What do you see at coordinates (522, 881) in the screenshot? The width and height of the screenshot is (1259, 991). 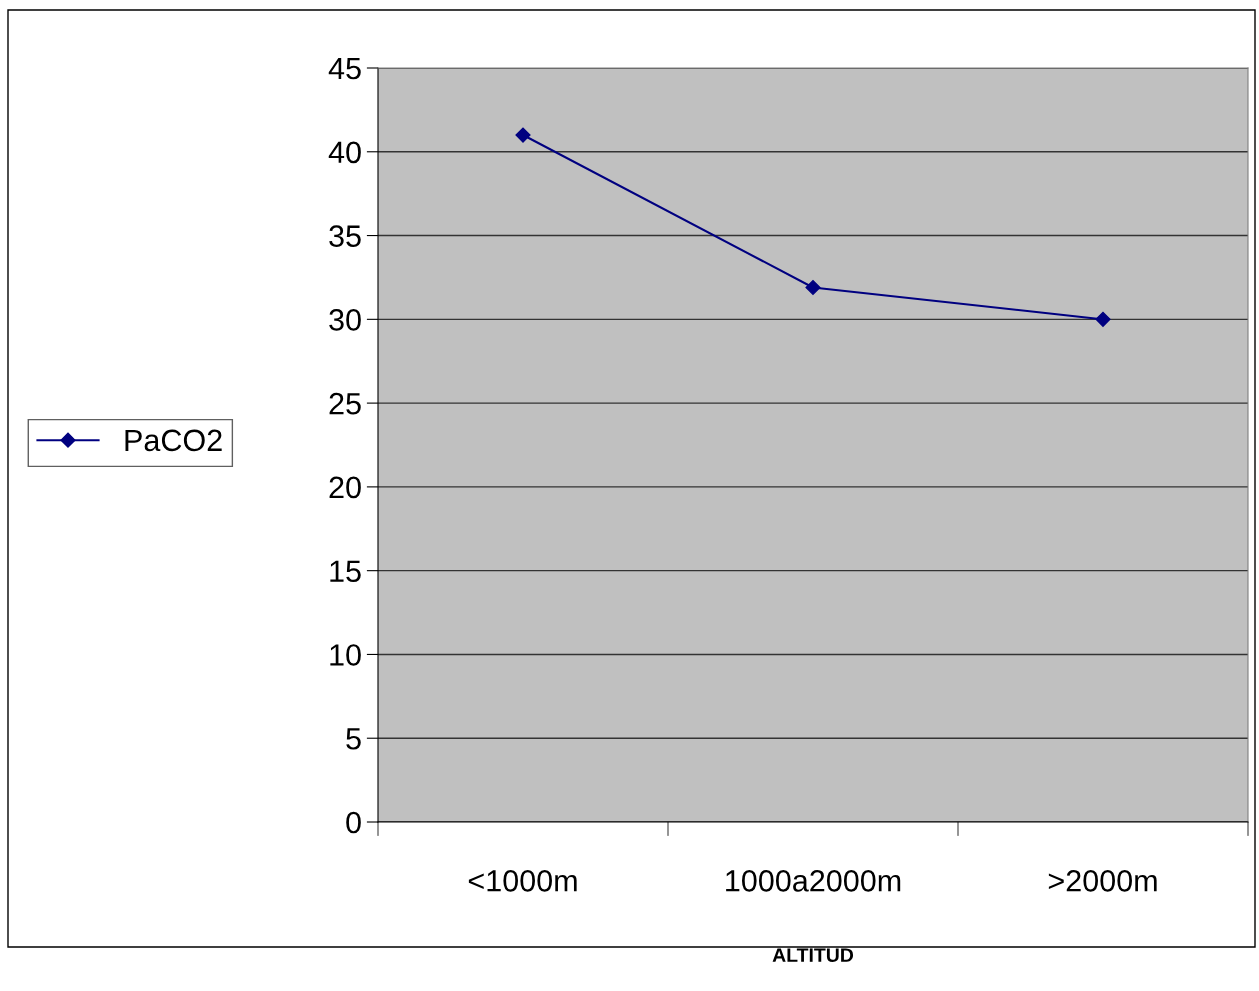 I see `x-tick-label: <1000m` at bounding box center [522, 881].